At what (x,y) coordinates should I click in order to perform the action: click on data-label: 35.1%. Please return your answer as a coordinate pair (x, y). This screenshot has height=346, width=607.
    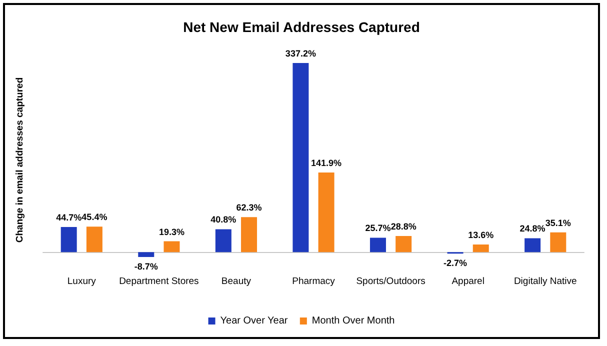
    Looking at the image, I should click on (558, 223).